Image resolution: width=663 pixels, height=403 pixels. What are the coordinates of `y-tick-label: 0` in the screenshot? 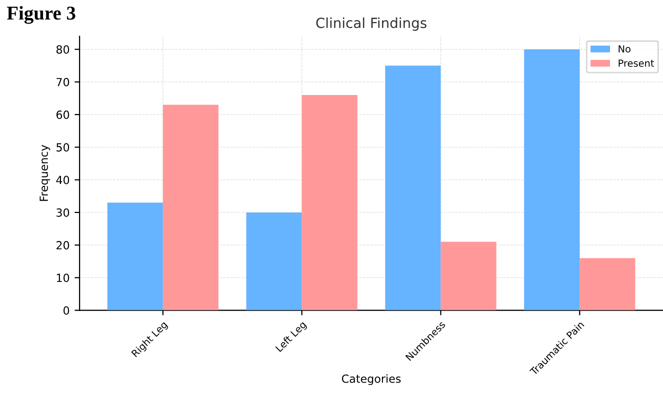 It's located at (67, 310).